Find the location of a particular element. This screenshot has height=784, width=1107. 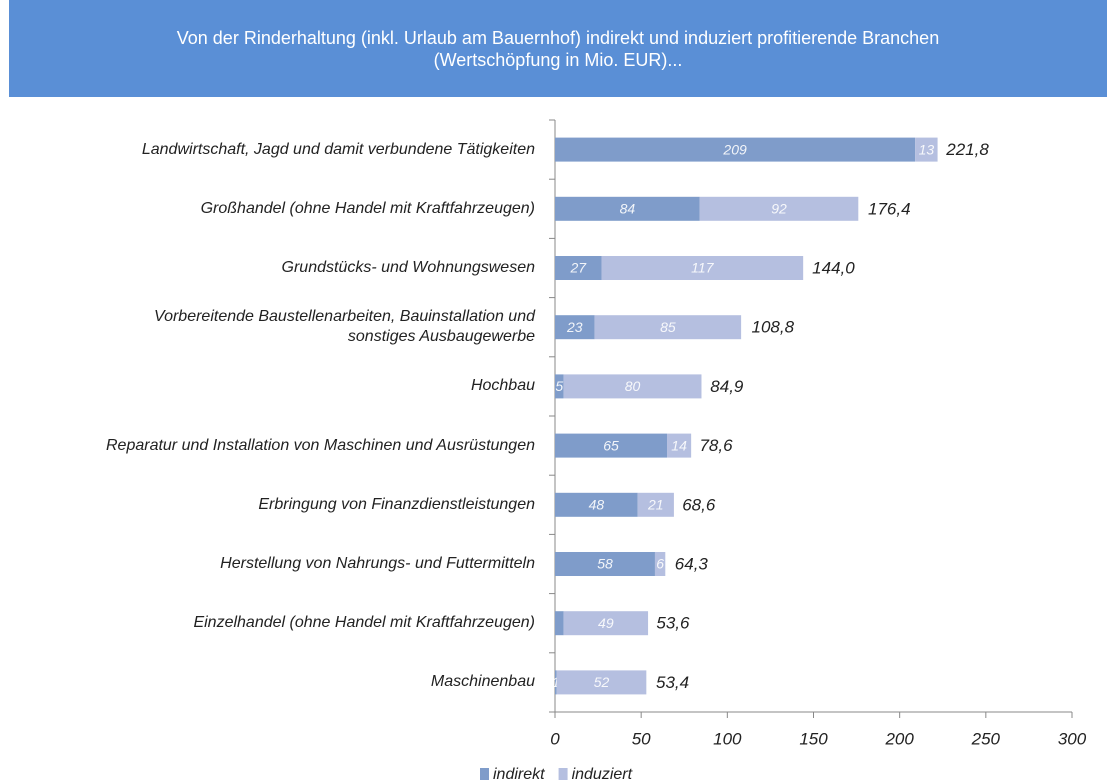

total-label: 221,8 is located at coordinates (967, 149).